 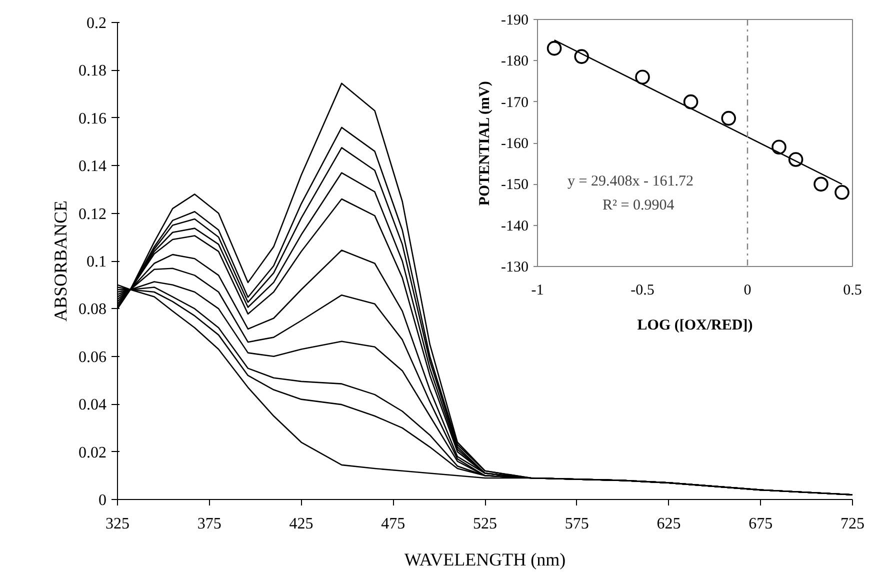 I want to click on y-tick-label: -190, so click(x=515, y=20).